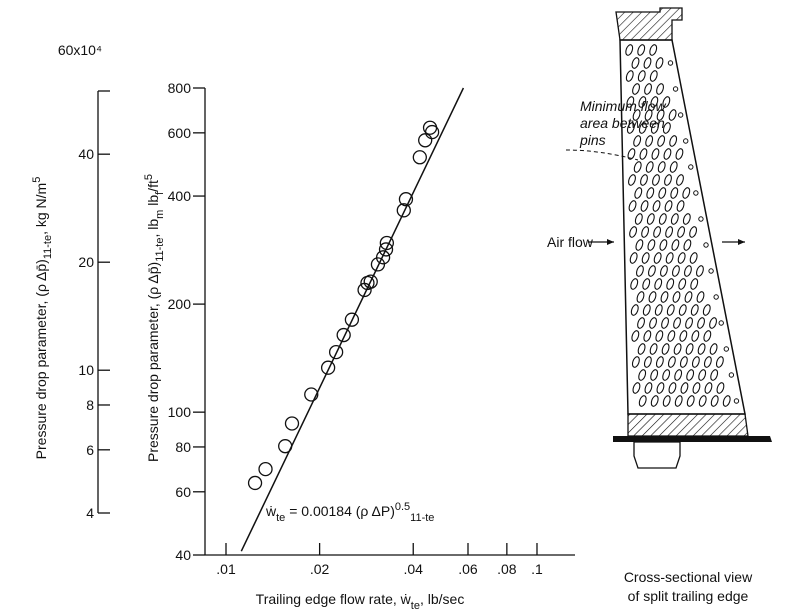 This screenshot has height=614, width=789. Describe the element at coordinates (622, 123) in the screenshot. I see `pins-label: area between` at that location.